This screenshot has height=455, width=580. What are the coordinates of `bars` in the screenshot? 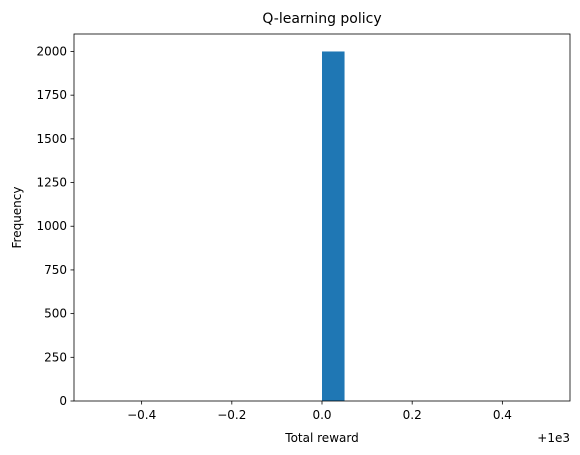 It's located at (333, 226).